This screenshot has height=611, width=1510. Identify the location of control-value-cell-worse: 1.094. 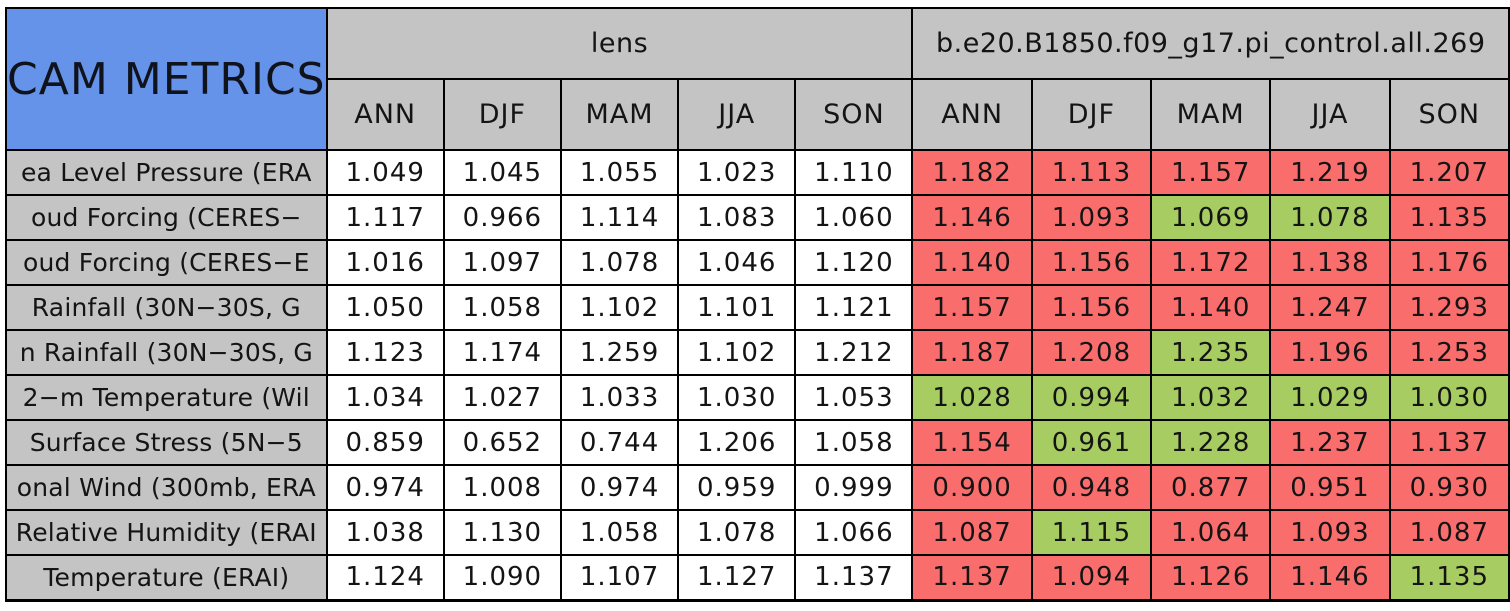
(1091, 577).